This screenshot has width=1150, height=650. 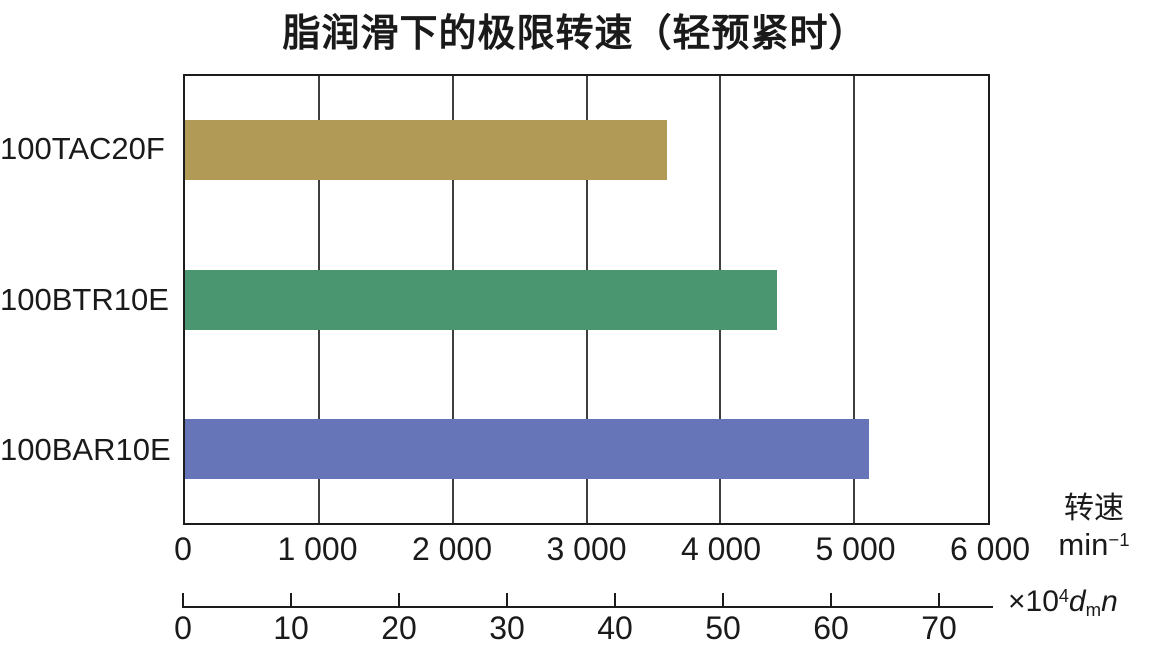 What do you see at coordinates (583, 630) in the screenshot?
I see `secondary-axis-tick-labels: 0 10 20 30 40 50 60 70` at bounding box center [583, 630].